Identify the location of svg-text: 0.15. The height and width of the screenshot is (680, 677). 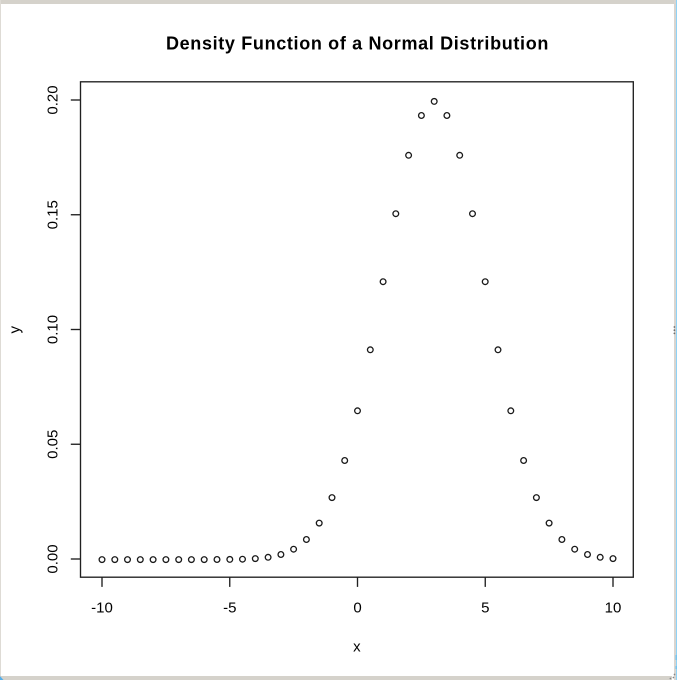
(53, 214).